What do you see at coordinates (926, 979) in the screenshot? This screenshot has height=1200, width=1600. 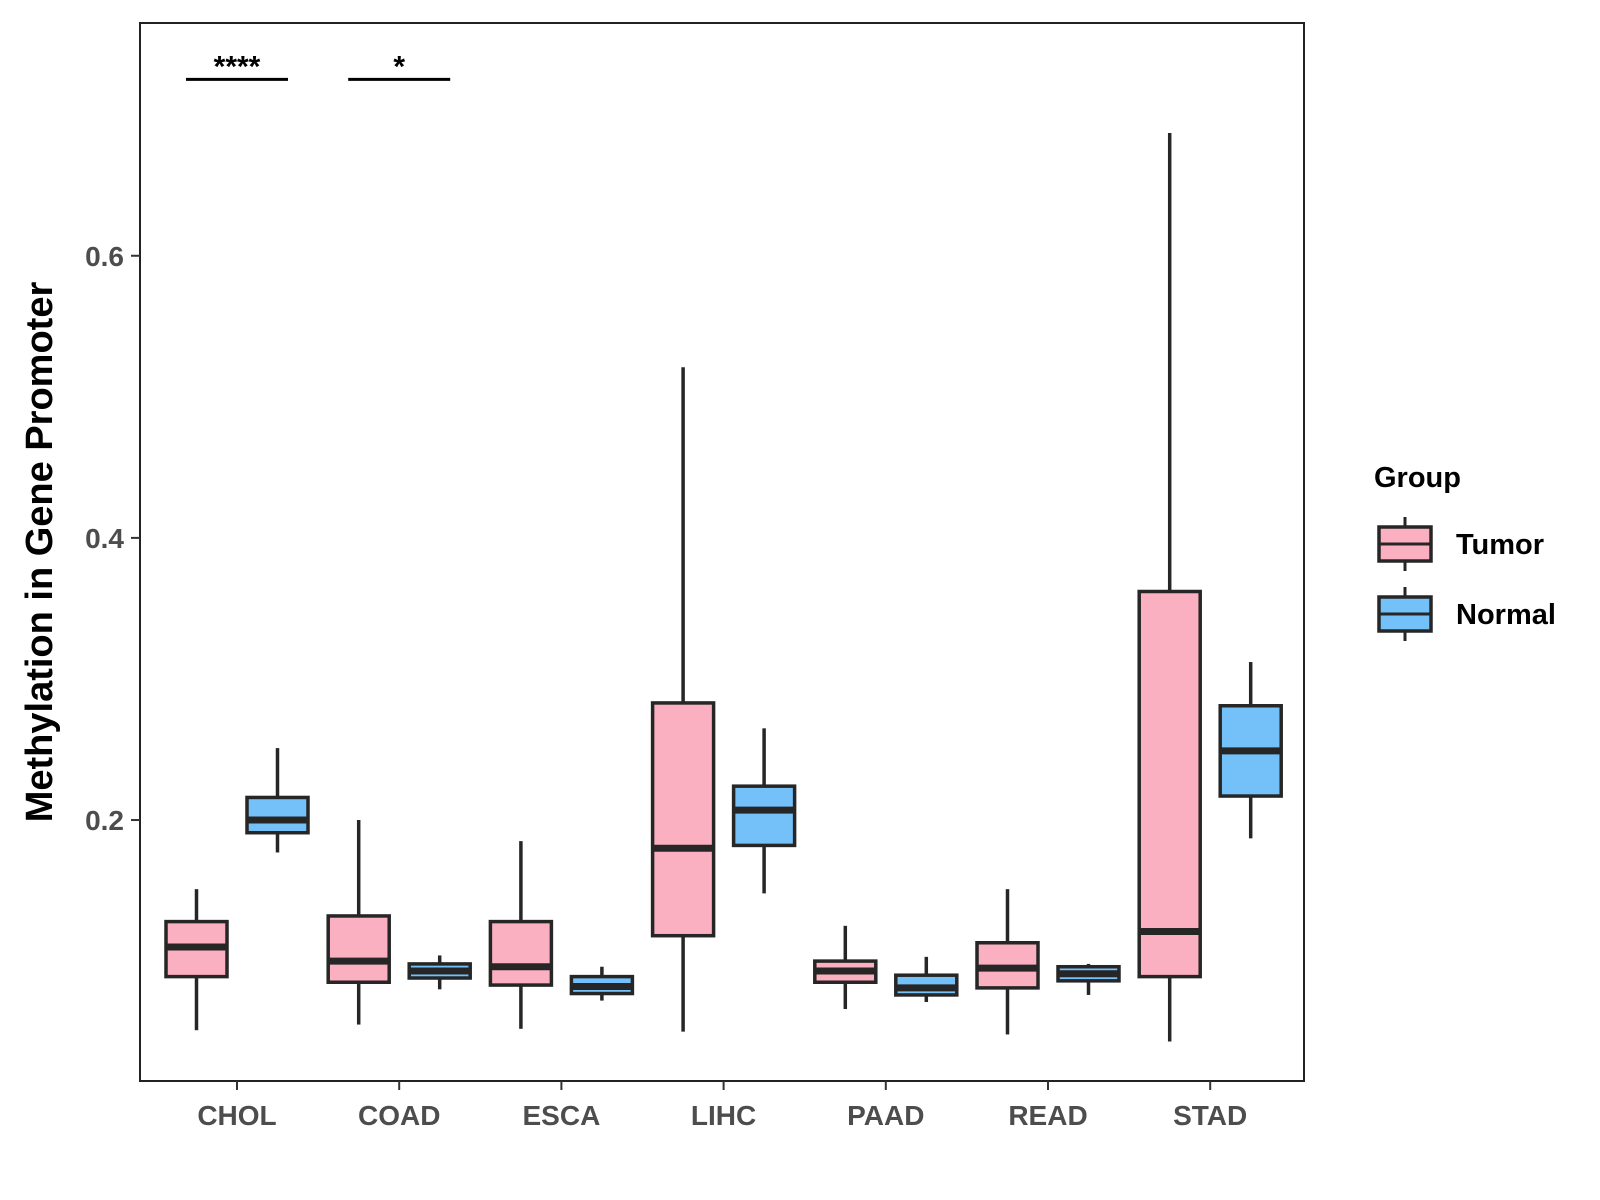 I see `box-normal-paad` at bounding box center [926, 979].